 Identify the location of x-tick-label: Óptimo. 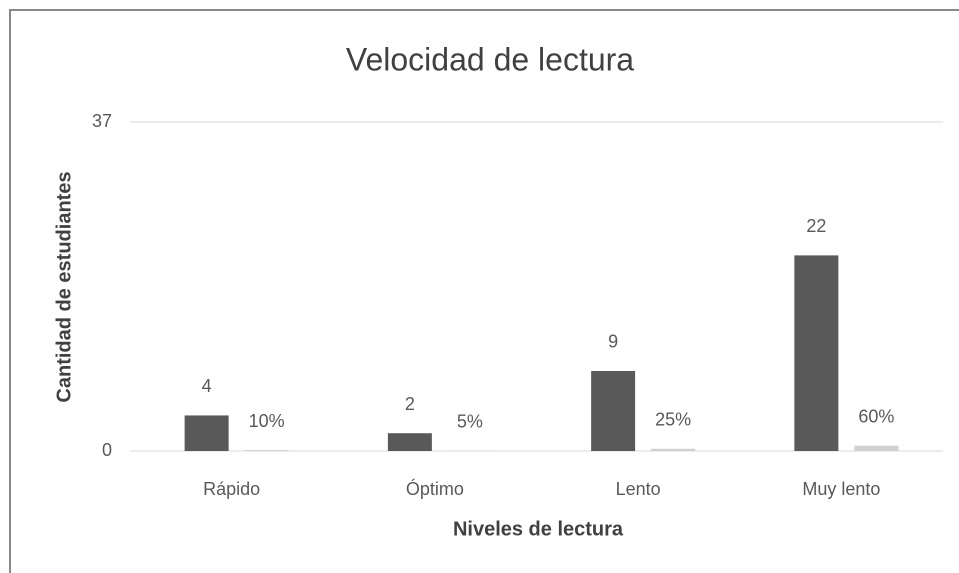
(435, 488).